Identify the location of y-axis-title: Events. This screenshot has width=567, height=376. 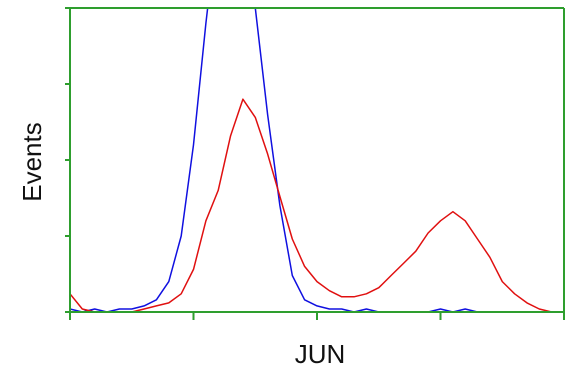
(32, 162).